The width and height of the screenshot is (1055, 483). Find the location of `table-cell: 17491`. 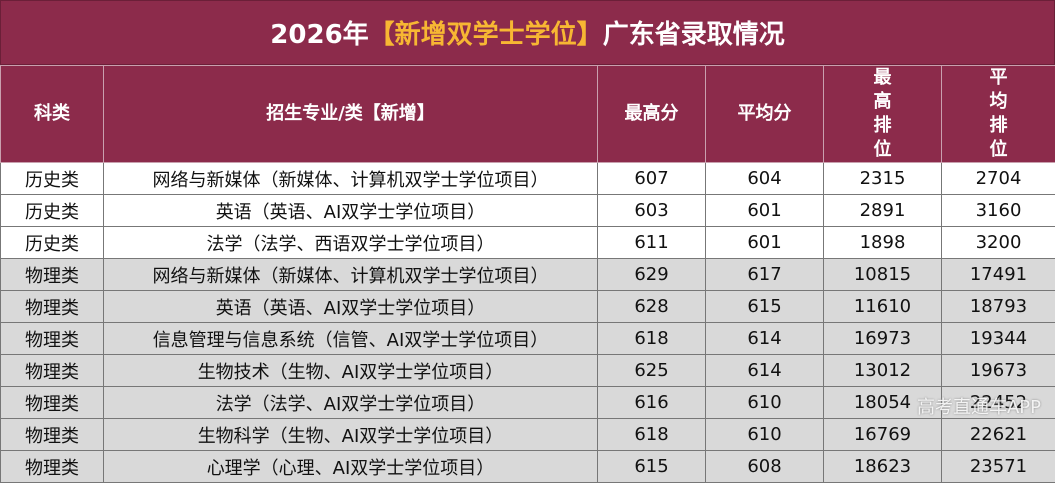

table-cell: 17491 is located at coordinates (998, 275).